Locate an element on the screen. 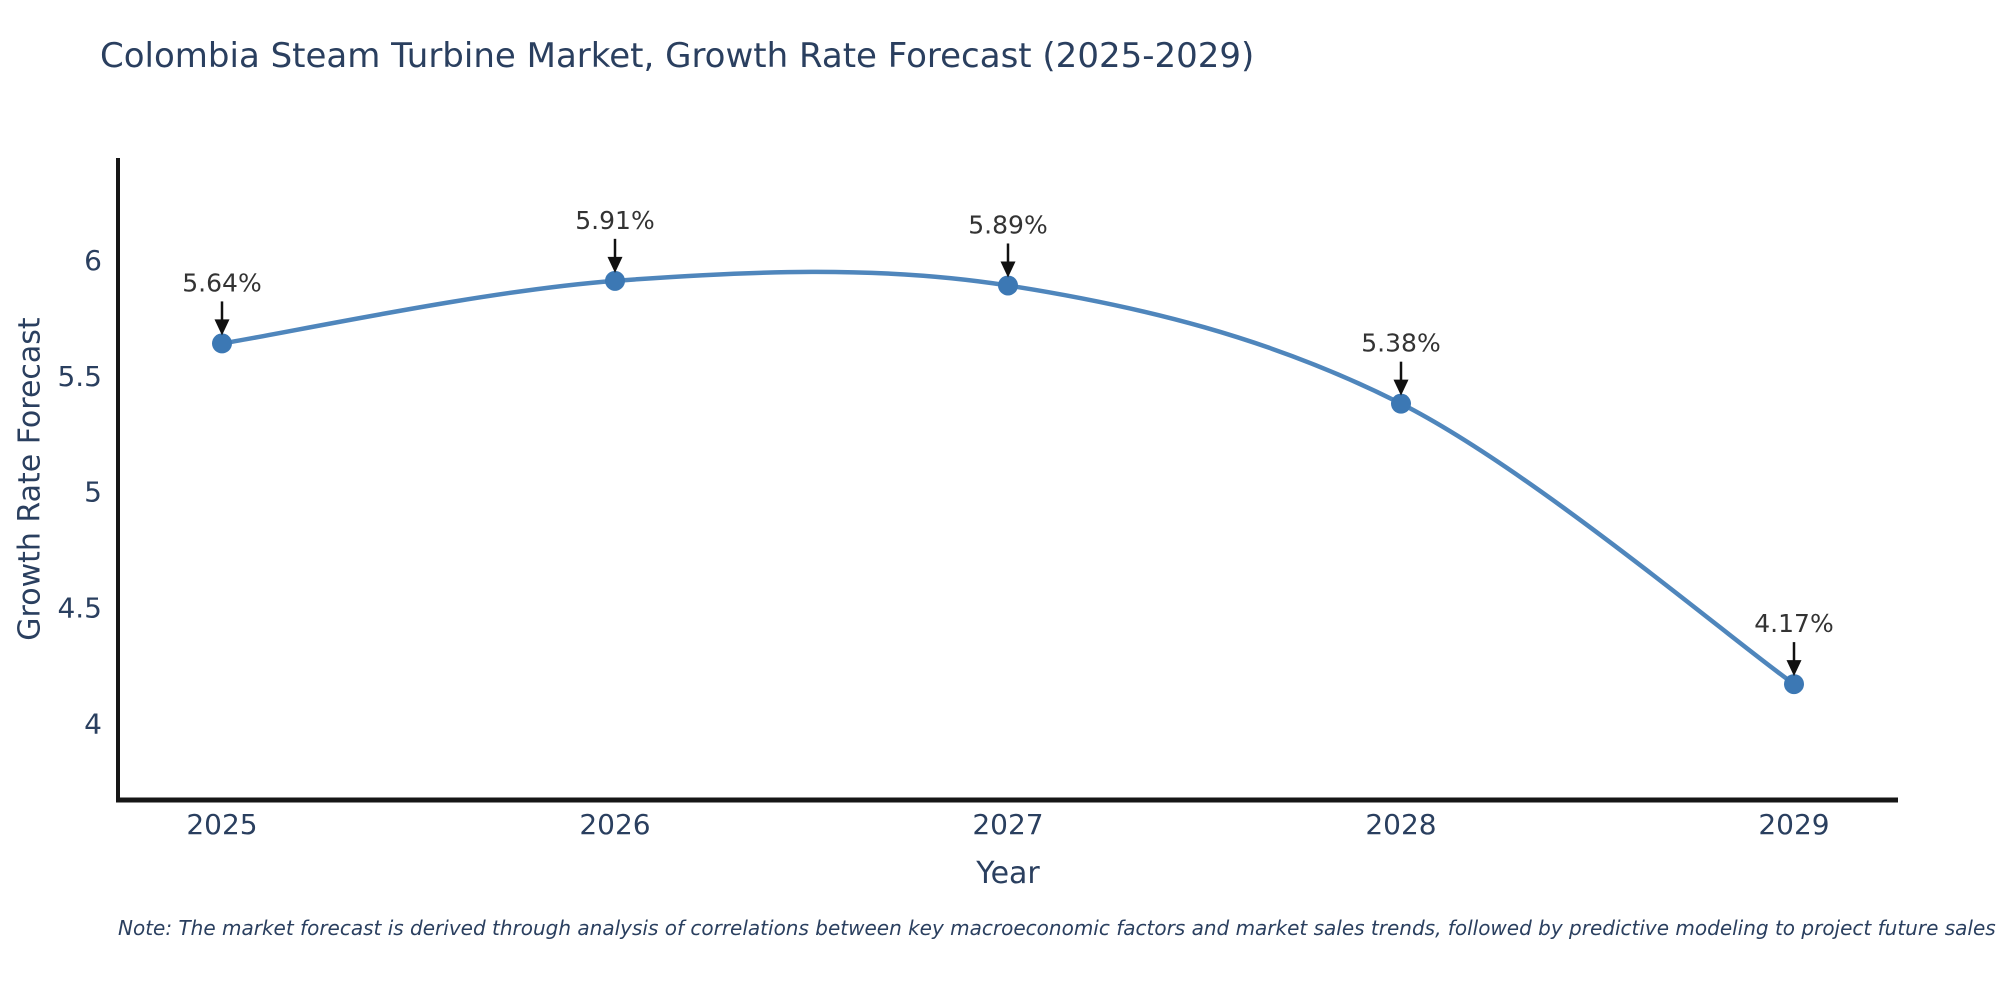 The image size is (2000, 1000). data-point-label: 4.17% is located at coordinates (1793, 623).